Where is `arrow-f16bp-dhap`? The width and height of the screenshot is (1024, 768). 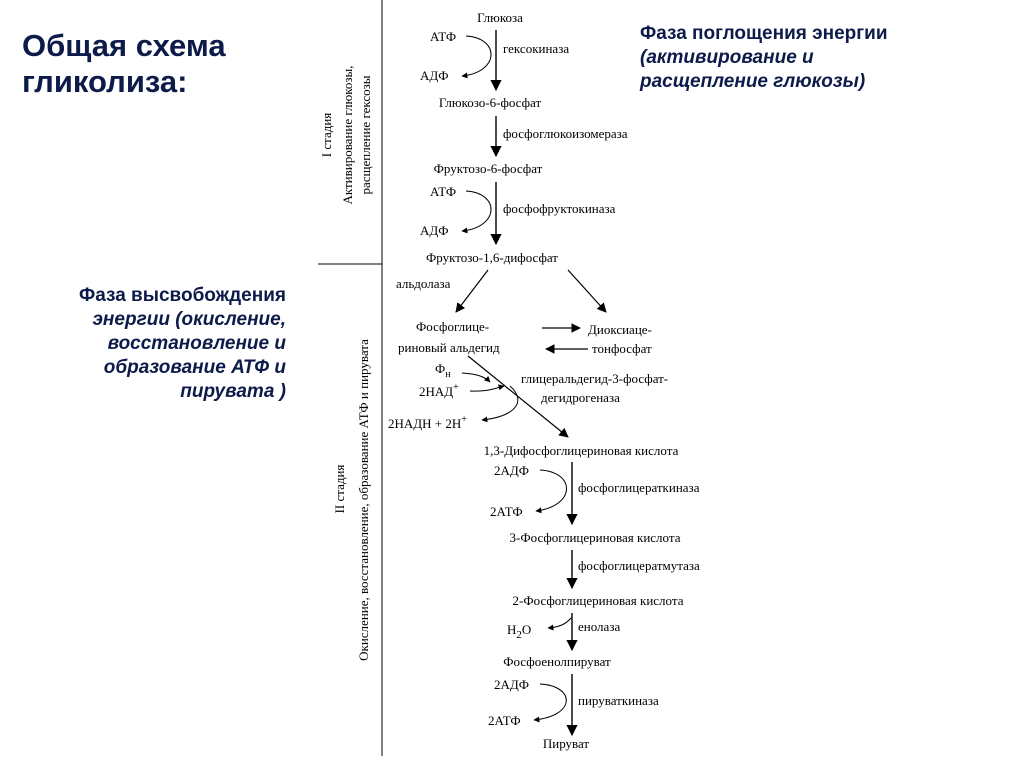 arrow-f16bp-dhap is located at coordinates (587, 291).